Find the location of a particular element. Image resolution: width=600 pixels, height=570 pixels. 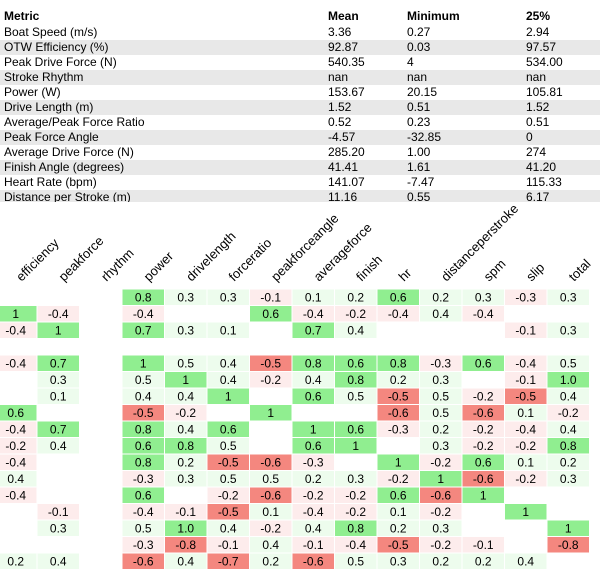

heat-value: -0.7 is located at coordinates (228, 561).